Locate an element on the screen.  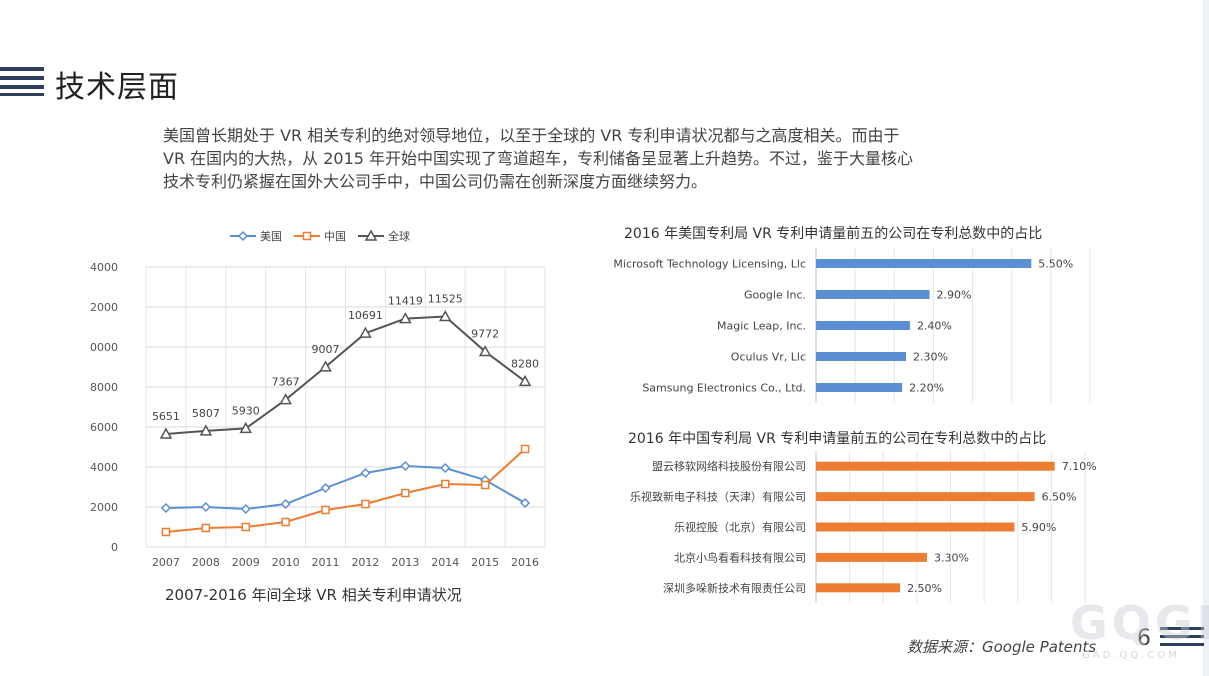
data-label: 5807 is located at coordinates (206, 413).